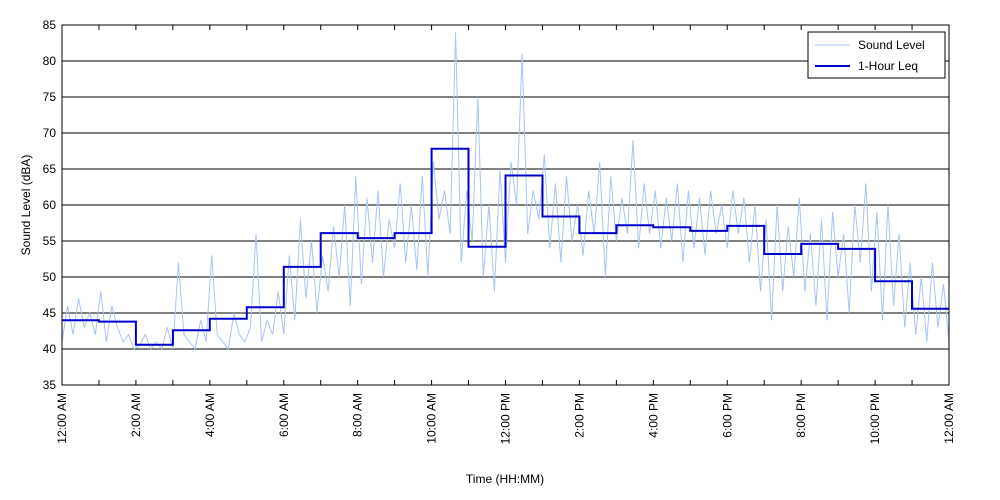 This screenshot has height=500, width=1000. Describe the element at coordinates (50, 241) in the screenshot. I see `y-tick-label-4: 55` at that location.